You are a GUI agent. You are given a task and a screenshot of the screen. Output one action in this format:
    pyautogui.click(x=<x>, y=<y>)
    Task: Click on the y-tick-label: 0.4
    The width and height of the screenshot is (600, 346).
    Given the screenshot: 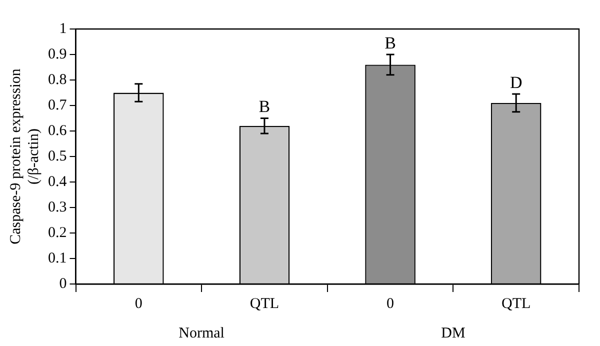 What is the action you would take?
    pyautogui.click(x=58, y=182)
    